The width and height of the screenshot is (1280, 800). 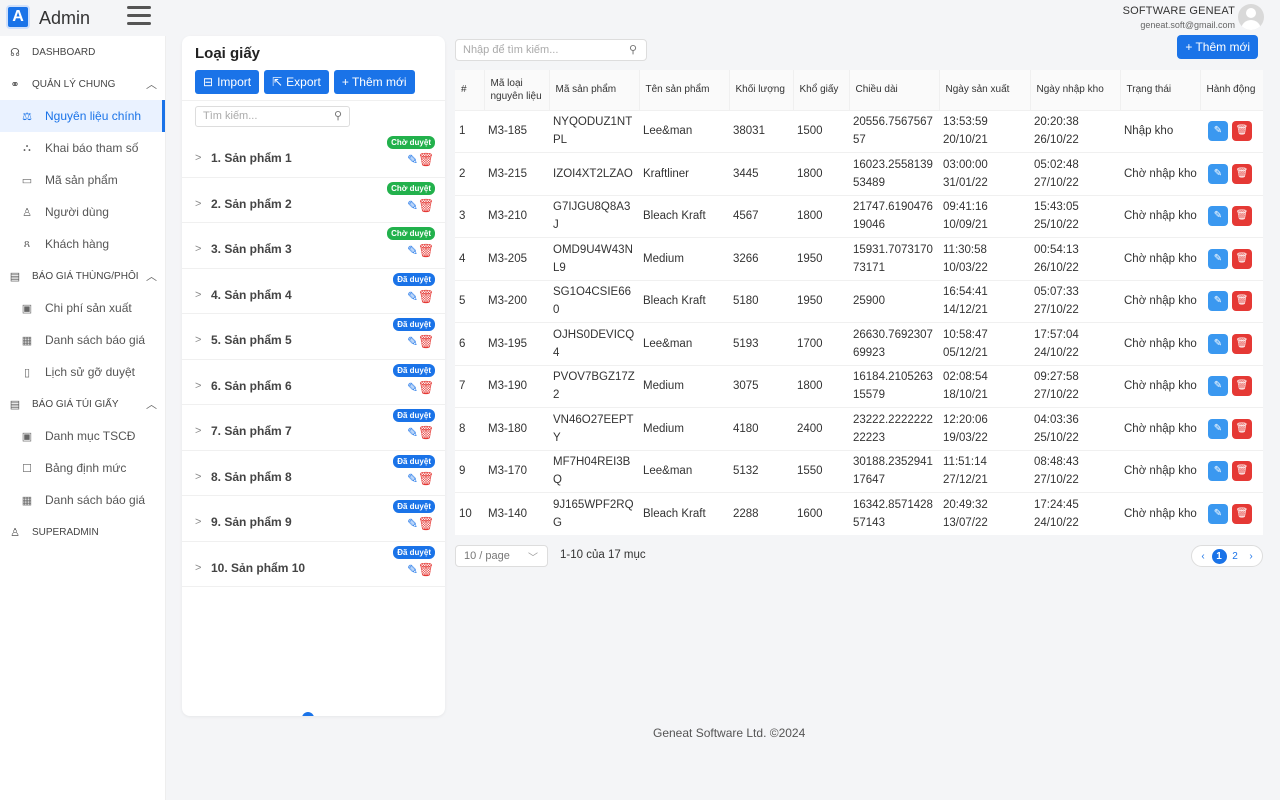 What do you see at coordinates (82, 308) in the screenshot?
I see `sidebar-item-production-cost: ▣ Chi phí sản xuất` at bounding box center [82, 308].